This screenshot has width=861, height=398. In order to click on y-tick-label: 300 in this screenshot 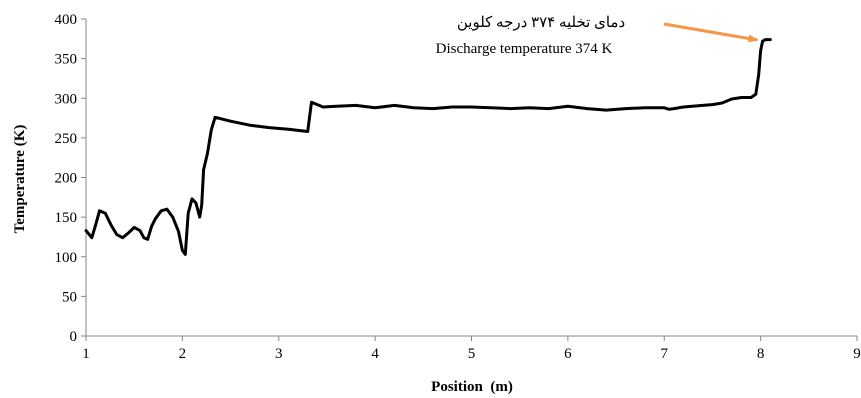, I will do `click(66, 99)`.